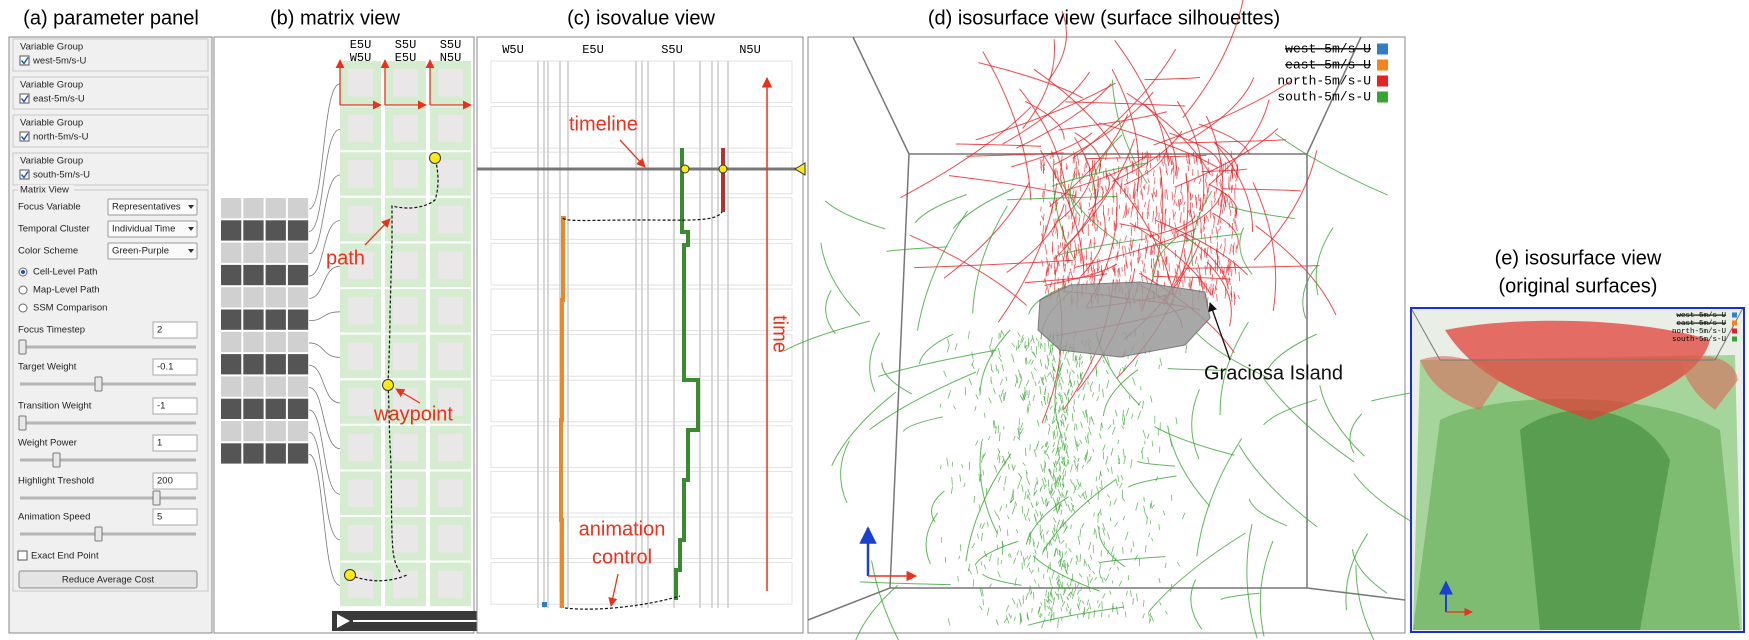  Describe the element at coordinates (108, 579) in the screenshot. I see `button` at that location.